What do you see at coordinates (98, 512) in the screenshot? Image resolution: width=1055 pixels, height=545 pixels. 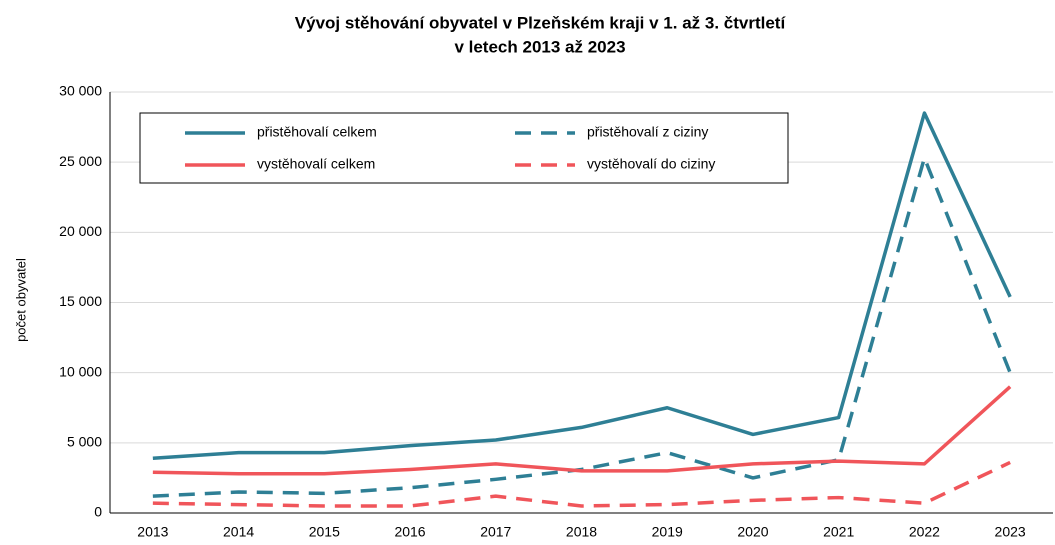 I see `y-tick-label: 0` at bounding box center [98, 512].